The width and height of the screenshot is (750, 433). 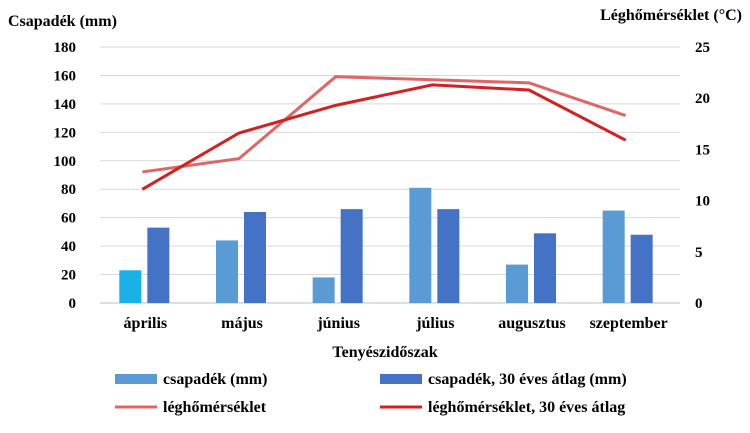 What do you see at coordinates (68, 190) in the screenshot?
I see `left-tick-label: 80` at bounding box center [68, 190].